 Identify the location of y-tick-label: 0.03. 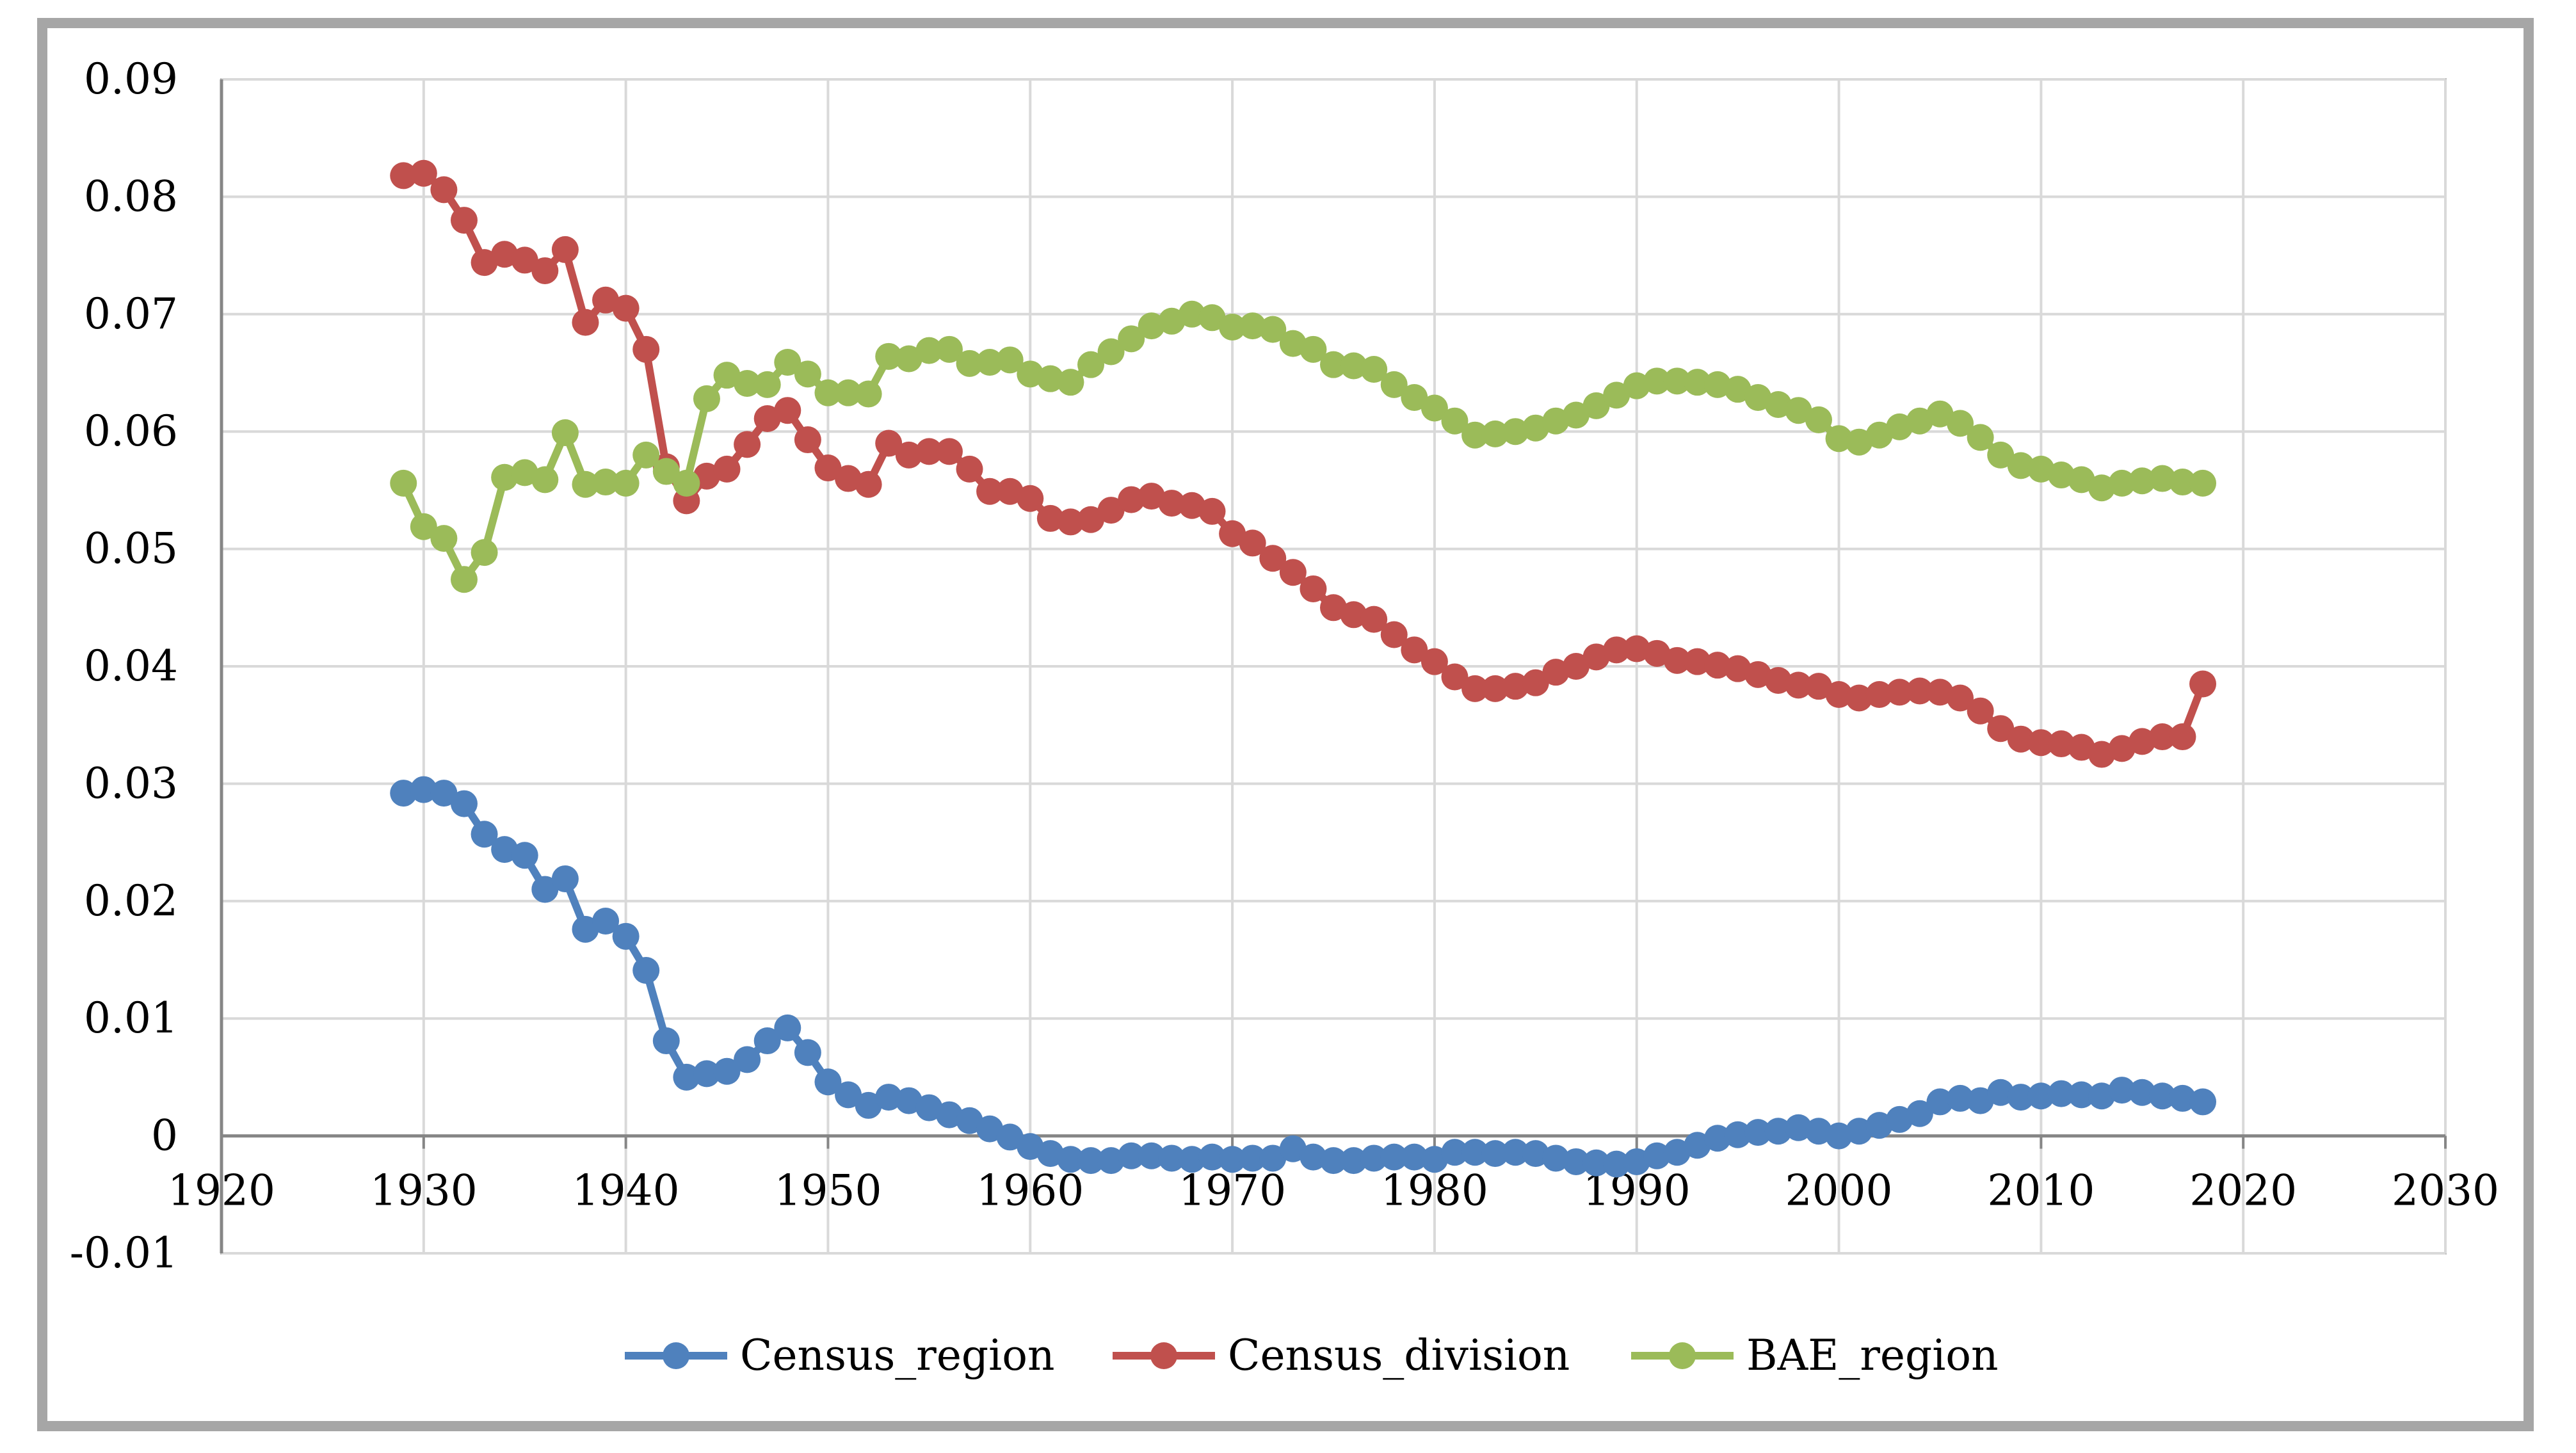
(131, 783).